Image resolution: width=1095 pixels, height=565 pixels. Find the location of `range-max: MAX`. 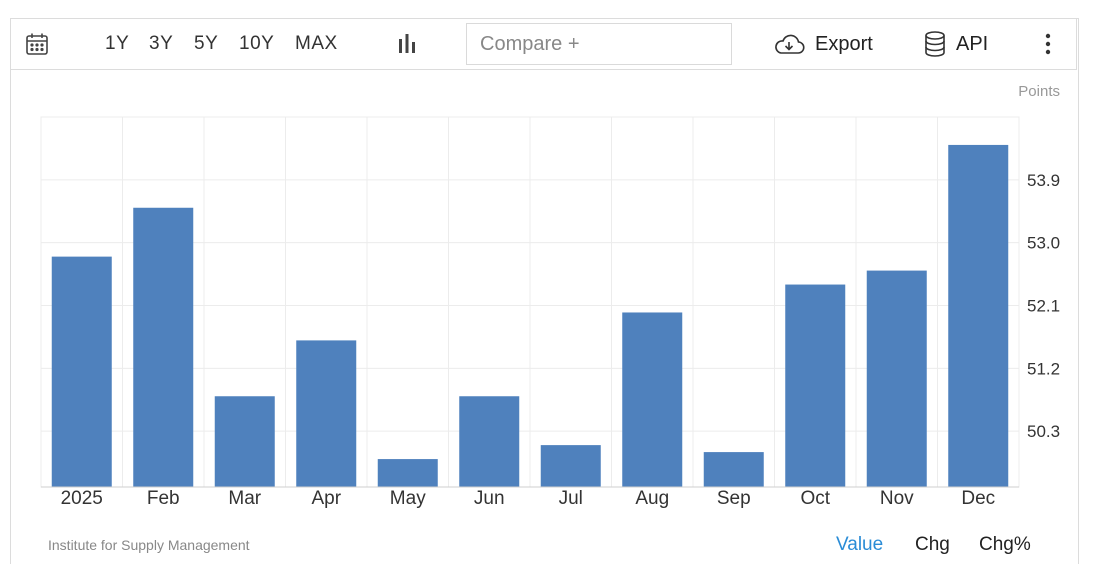

range-max: MAX is located at coordinates (316, 43).